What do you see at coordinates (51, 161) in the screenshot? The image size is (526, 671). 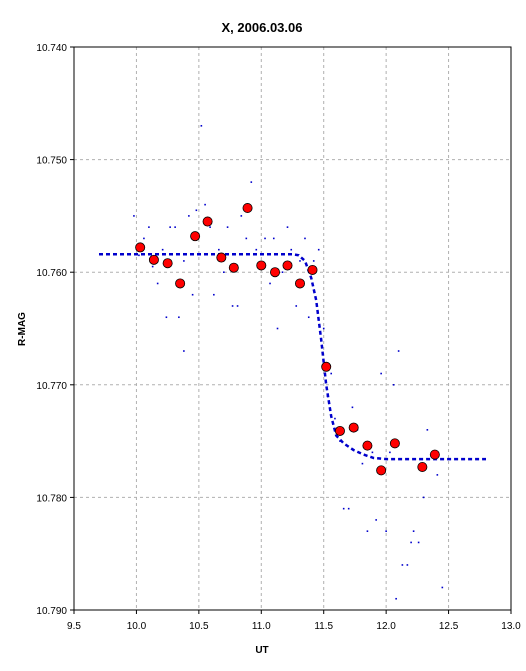 I see `y-tick-label: 10.750` at bounding box center [51, 161].